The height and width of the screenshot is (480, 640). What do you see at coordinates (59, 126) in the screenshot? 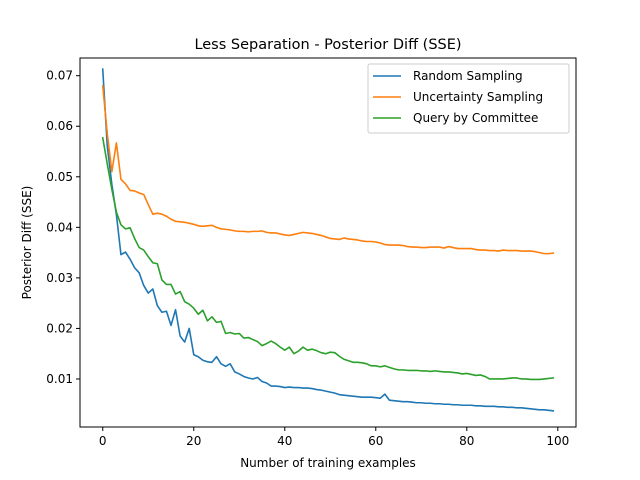
I see `y-tick-label: 0.06` at bounding box center [59, 126].